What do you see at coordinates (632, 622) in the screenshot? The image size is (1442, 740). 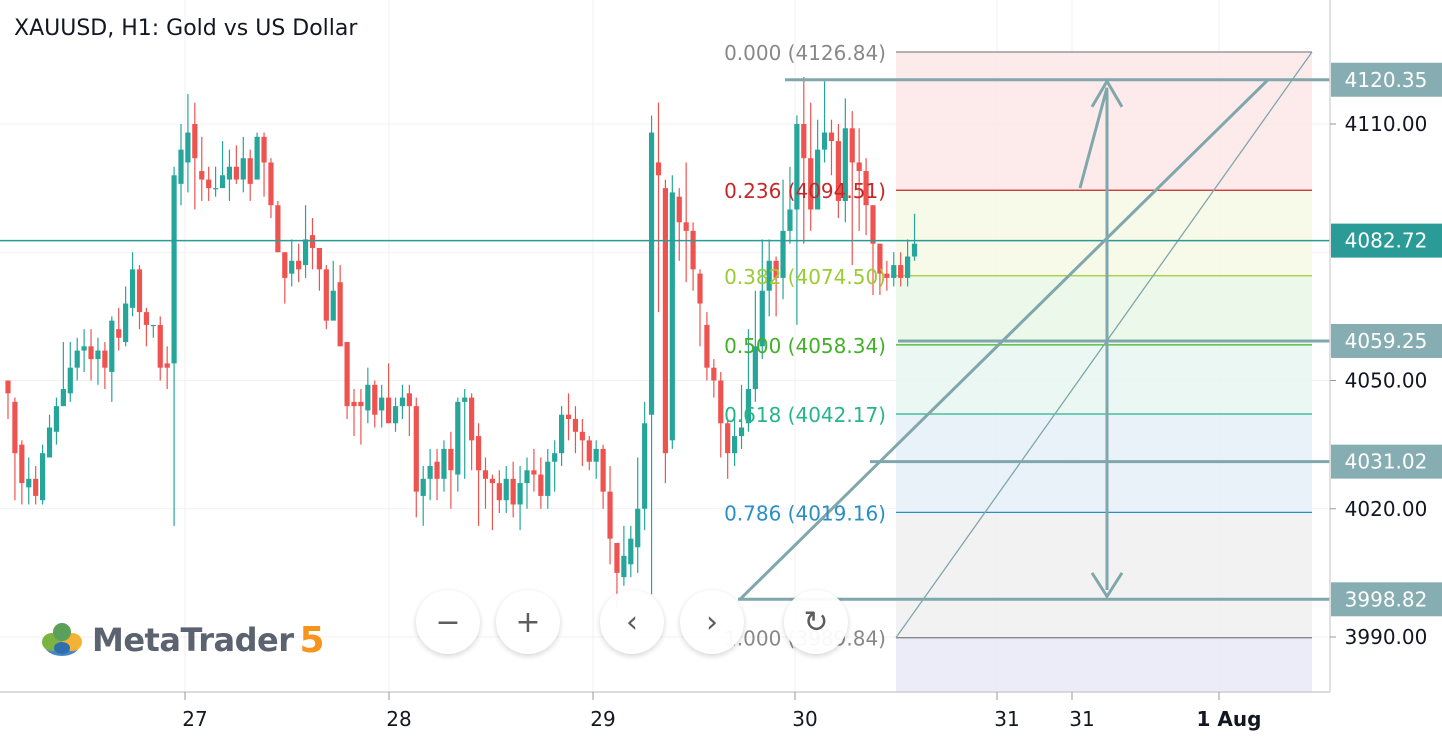 I see `scroll-left-button: ‹` at bounding box center [632, 622].